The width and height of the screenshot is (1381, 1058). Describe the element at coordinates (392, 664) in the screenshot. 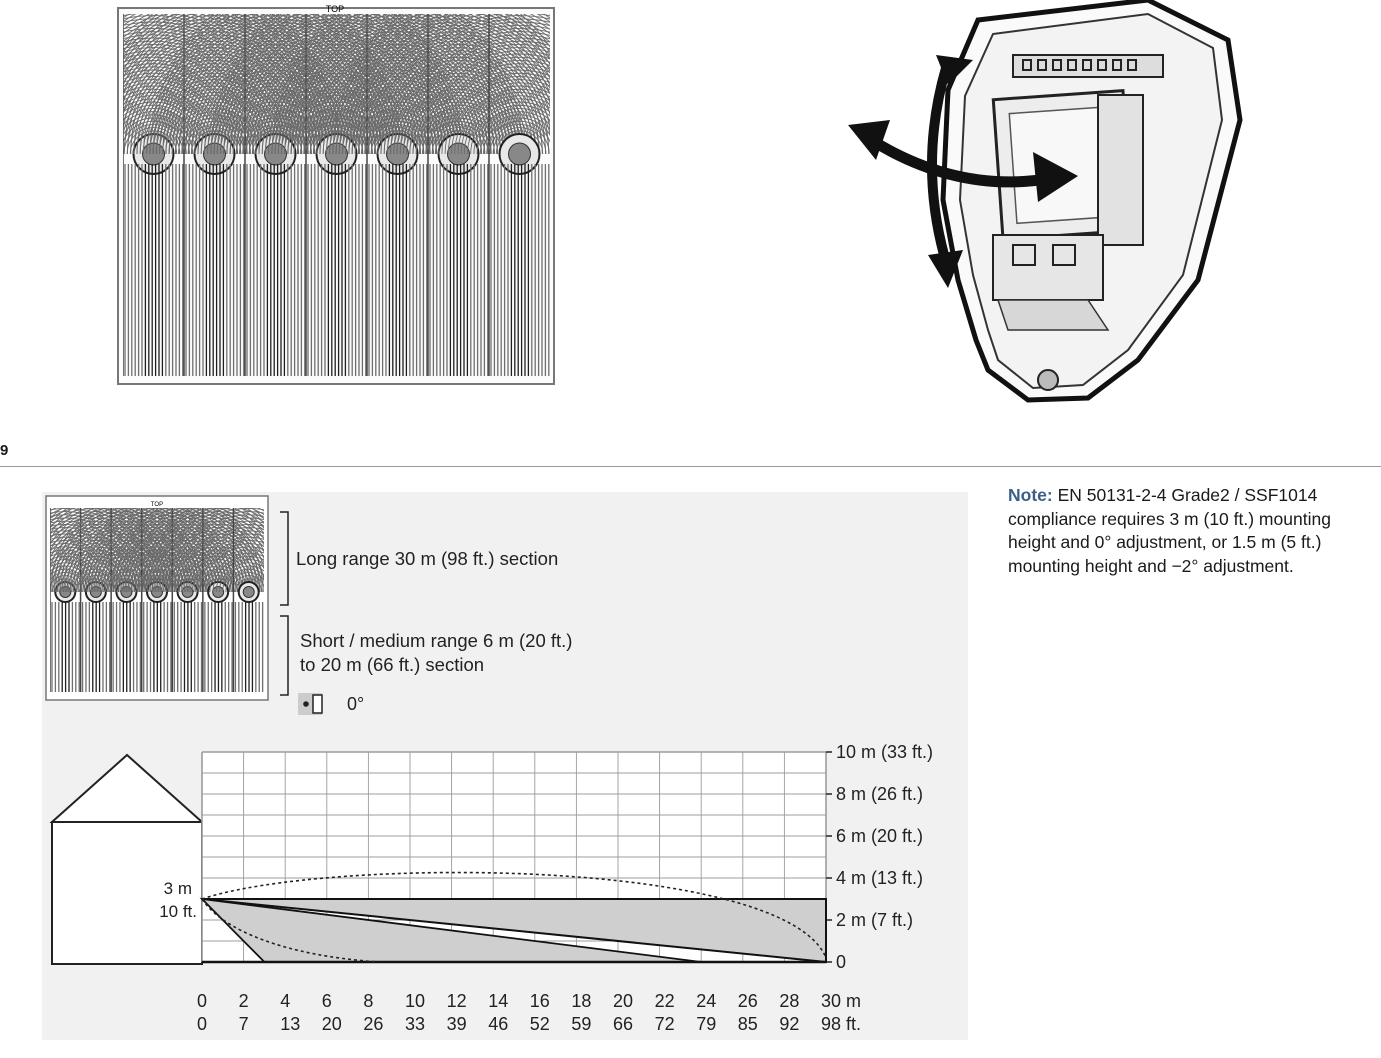

I see `legend-short-range-line2: to 20 m (66 ft.) section` at that location.